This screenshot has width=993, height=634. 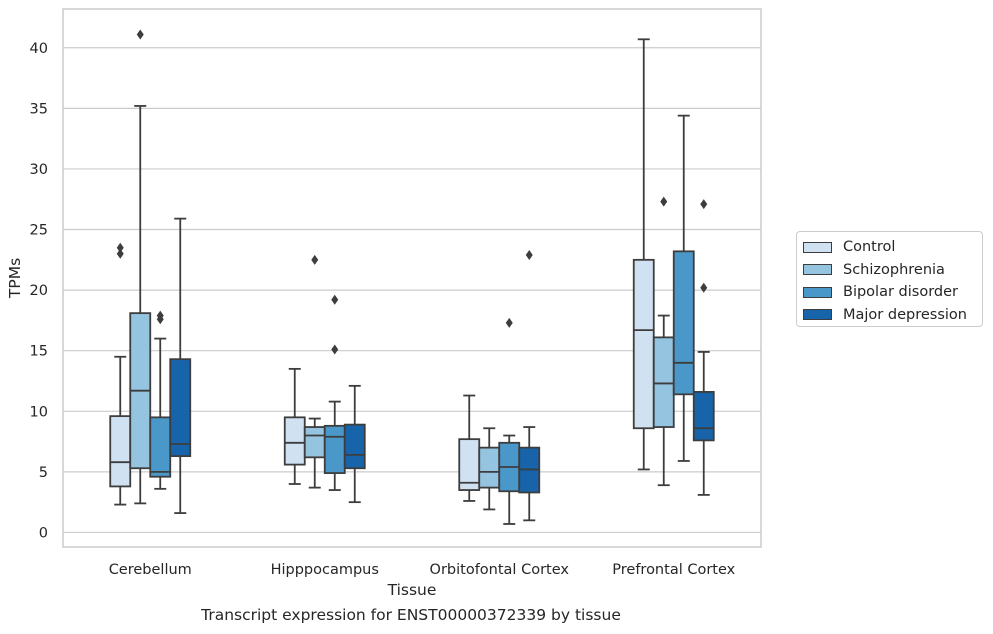 I want to click on x-tick-label: Cerebellum, so click(x=150, y=570).